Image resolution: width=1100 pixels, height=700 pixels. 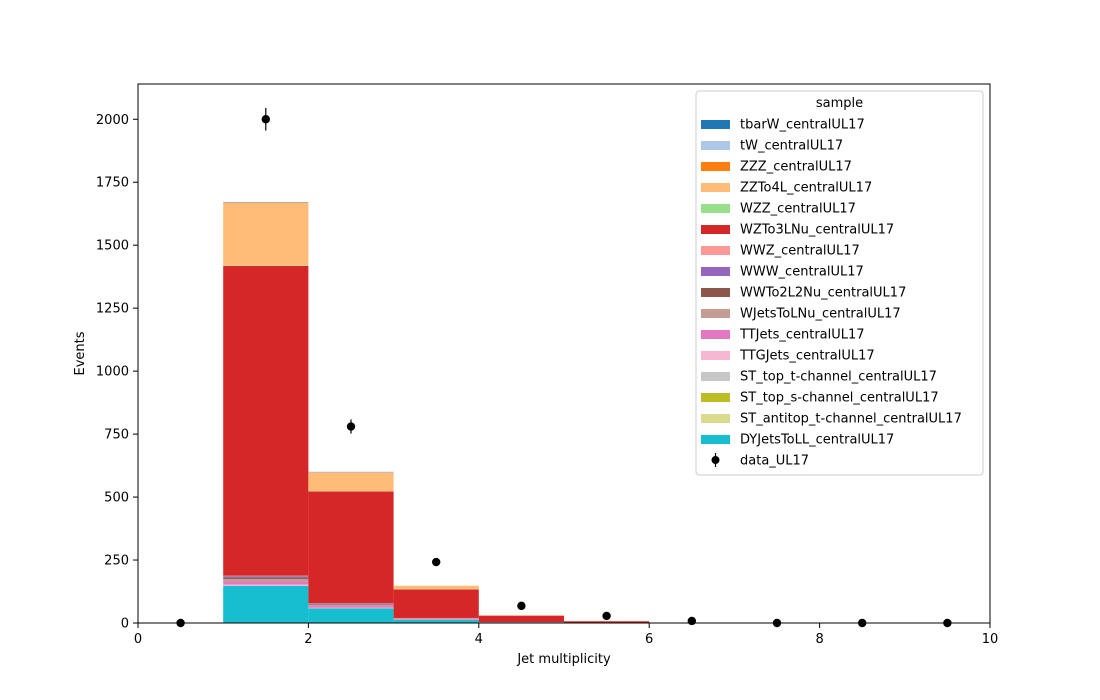 I want to click on legend-swatch-st-top-t-channel-centralul17, so click(x=715, y=376).